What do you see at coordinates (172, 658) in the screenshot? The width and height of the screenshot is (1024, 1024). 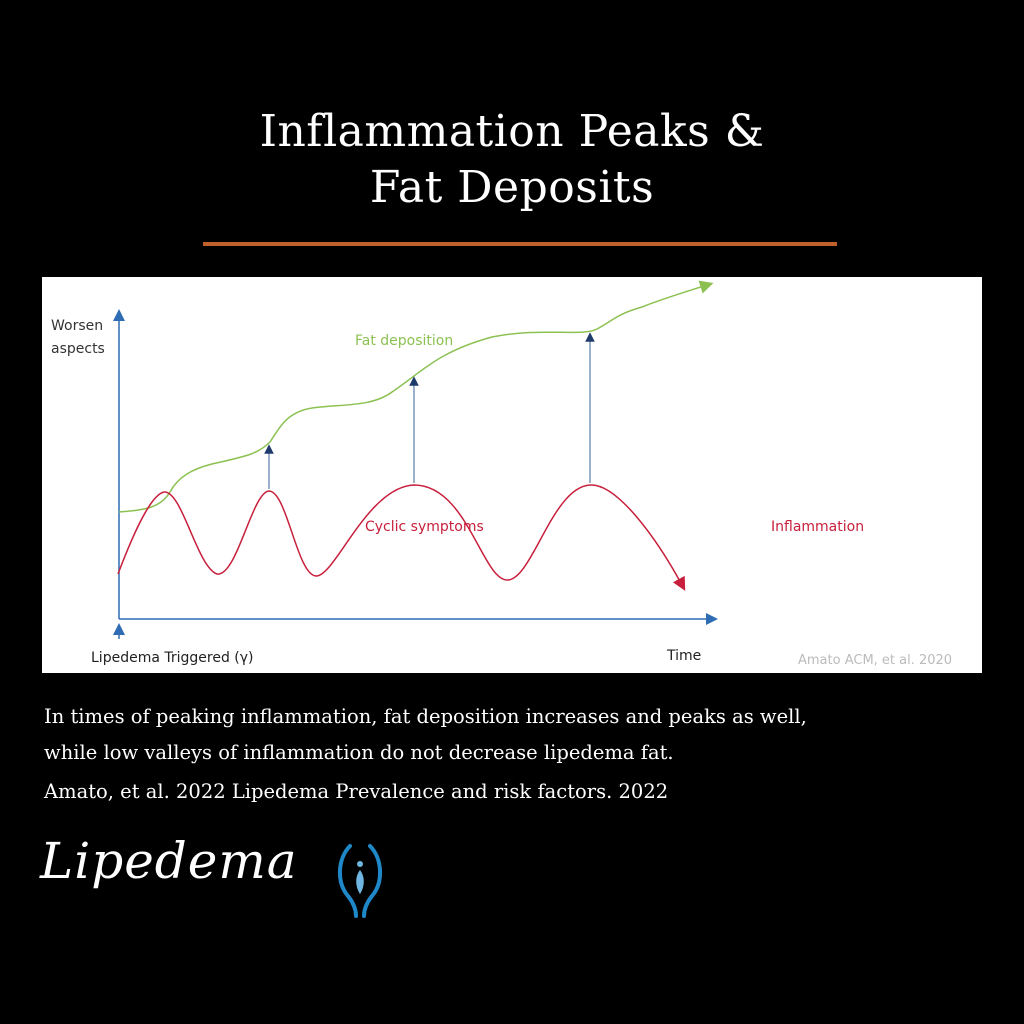 I see `origin-label: Lipedema Triggered (γ)` at bounding box center [172, 658].